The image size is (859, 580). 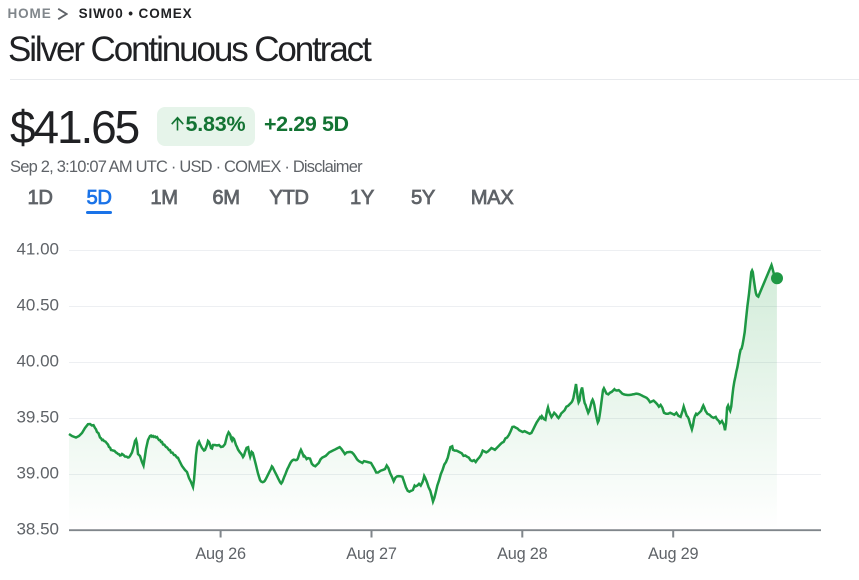 I want to click on svg-text: Aug 27, so click(x=371, y=554).